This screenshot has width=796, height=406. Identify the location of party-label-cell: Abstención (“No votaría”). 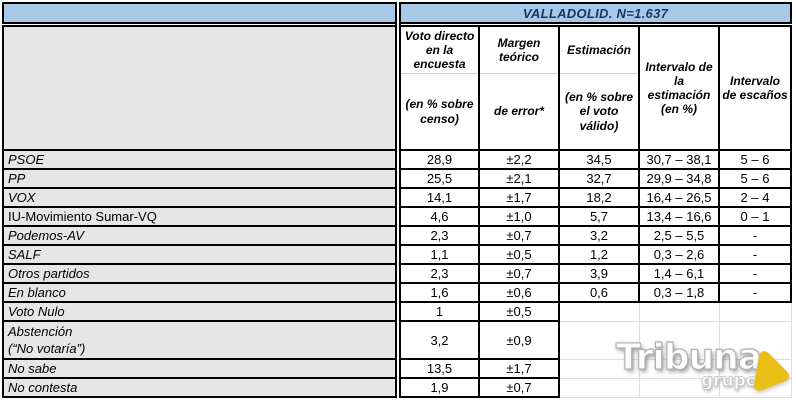
(200, 340).